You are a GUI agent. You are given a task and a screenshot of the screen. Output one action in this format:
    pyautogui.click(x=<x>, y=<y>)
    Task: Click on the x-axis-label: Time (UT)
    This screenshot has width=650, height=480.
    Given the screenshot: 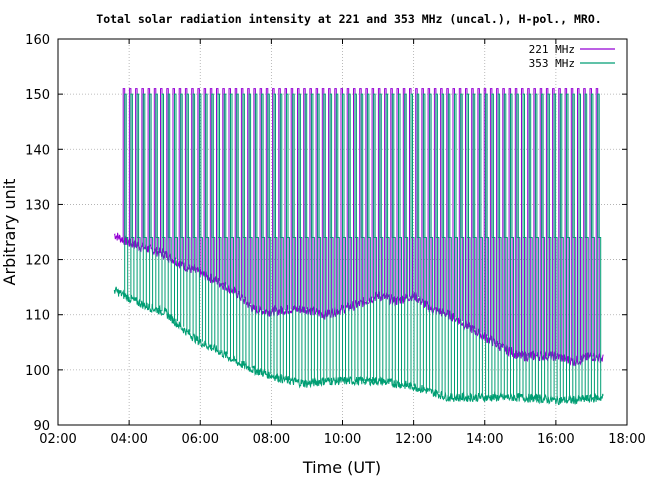 What is the action you would take?
    pyautogui.click(x=341, y=467)
    